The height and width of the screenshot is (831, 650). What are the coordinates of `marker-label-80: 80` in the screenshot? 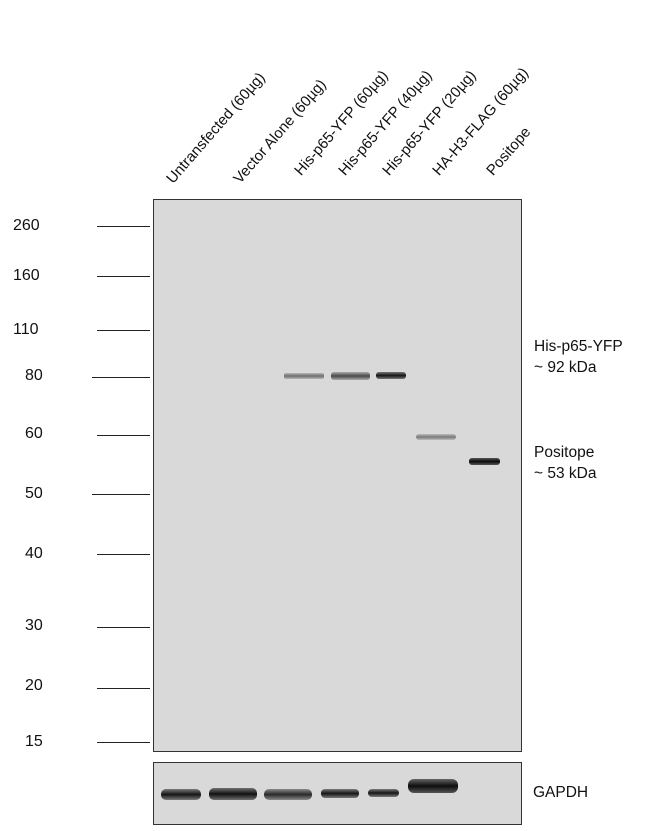 It's located at (34, 375).